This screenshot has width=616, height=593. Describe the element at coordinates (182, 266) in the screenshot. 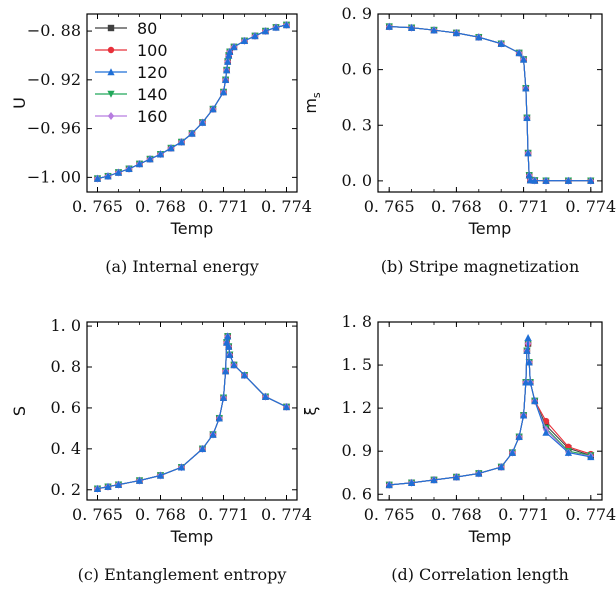

I see `panel-caption: (a) Internal energy` at that location.